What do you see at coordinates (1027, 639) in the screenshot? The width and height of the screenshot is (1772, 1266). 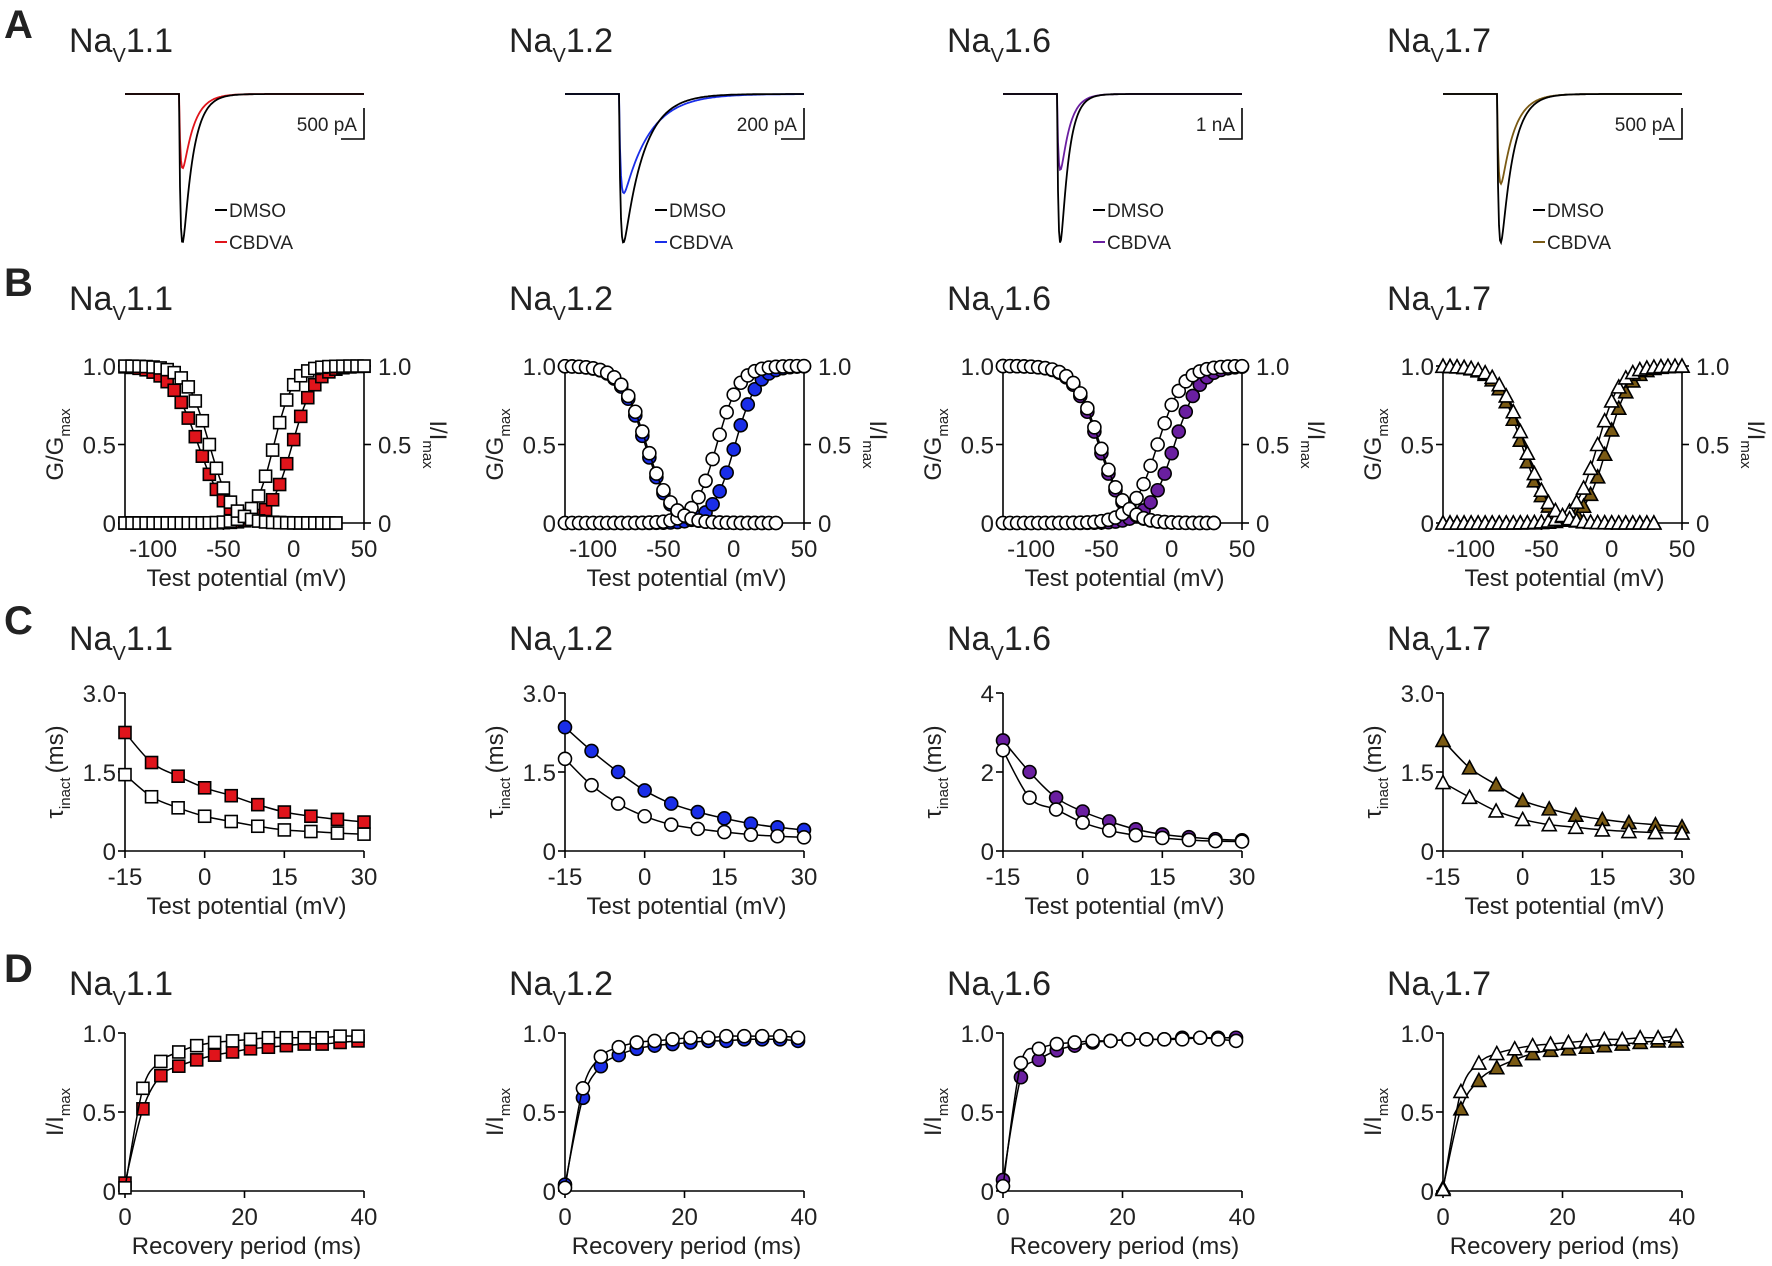 I see `title-number: 1.6` at bounding box center [1027, 639].